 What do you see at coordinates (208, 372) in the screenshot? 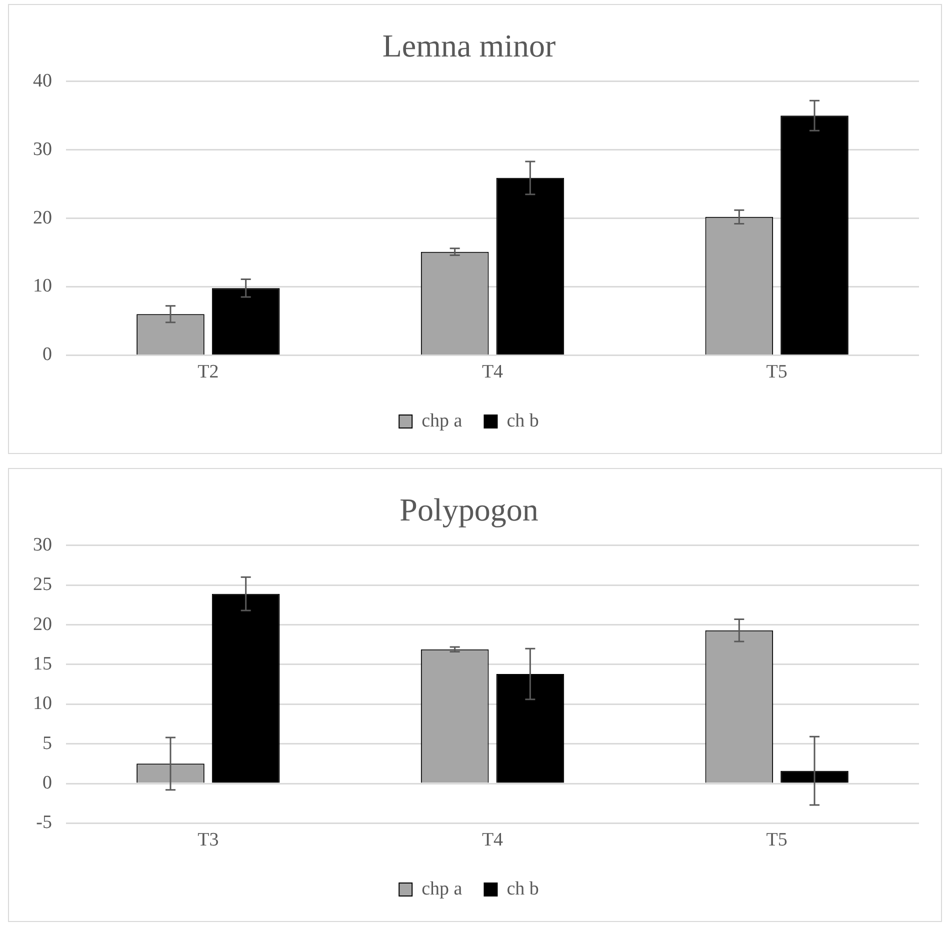
I see `x-tick-label: T2` at bounding box center [208, 372].